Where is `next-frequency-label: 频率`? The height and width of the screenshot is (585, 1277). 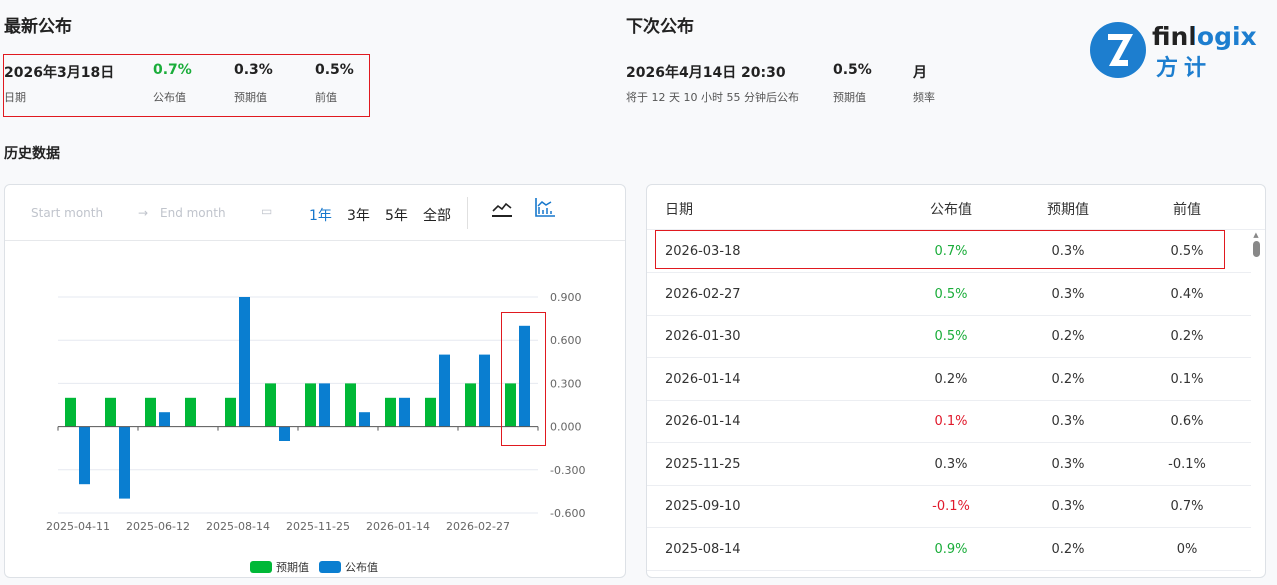 next-frequency-label: 频率 is located at coordinates (924, 97).